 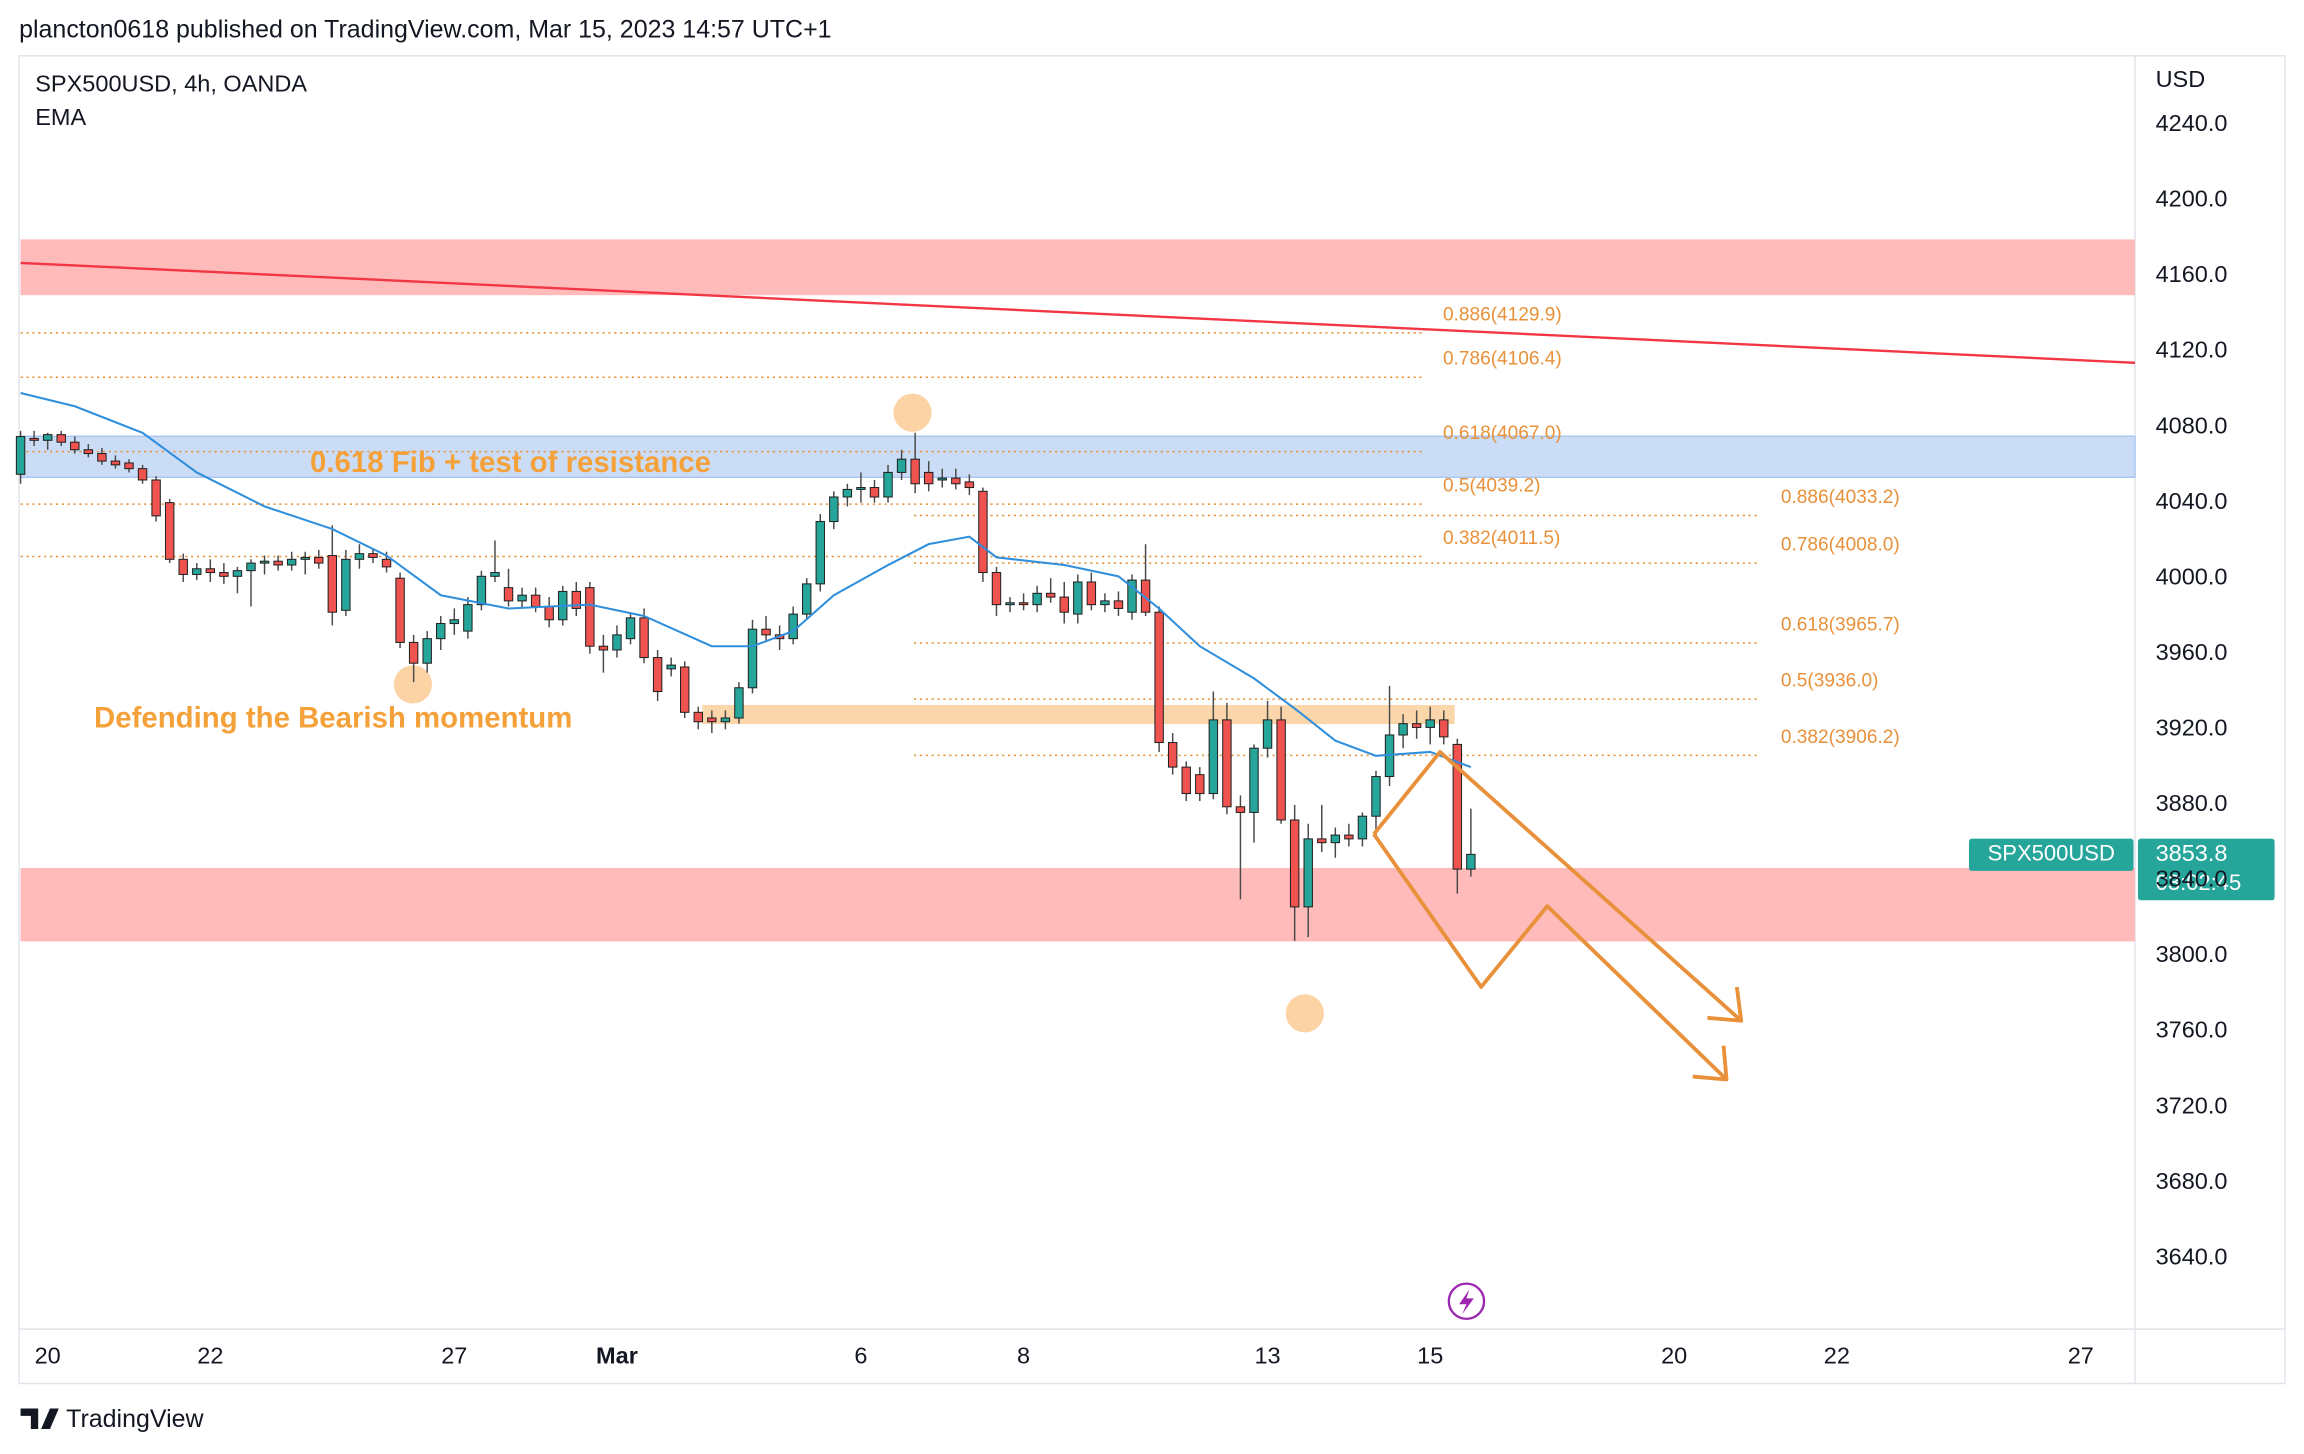 I want to click on price-badge-bg, so click(x=2206, y=869).